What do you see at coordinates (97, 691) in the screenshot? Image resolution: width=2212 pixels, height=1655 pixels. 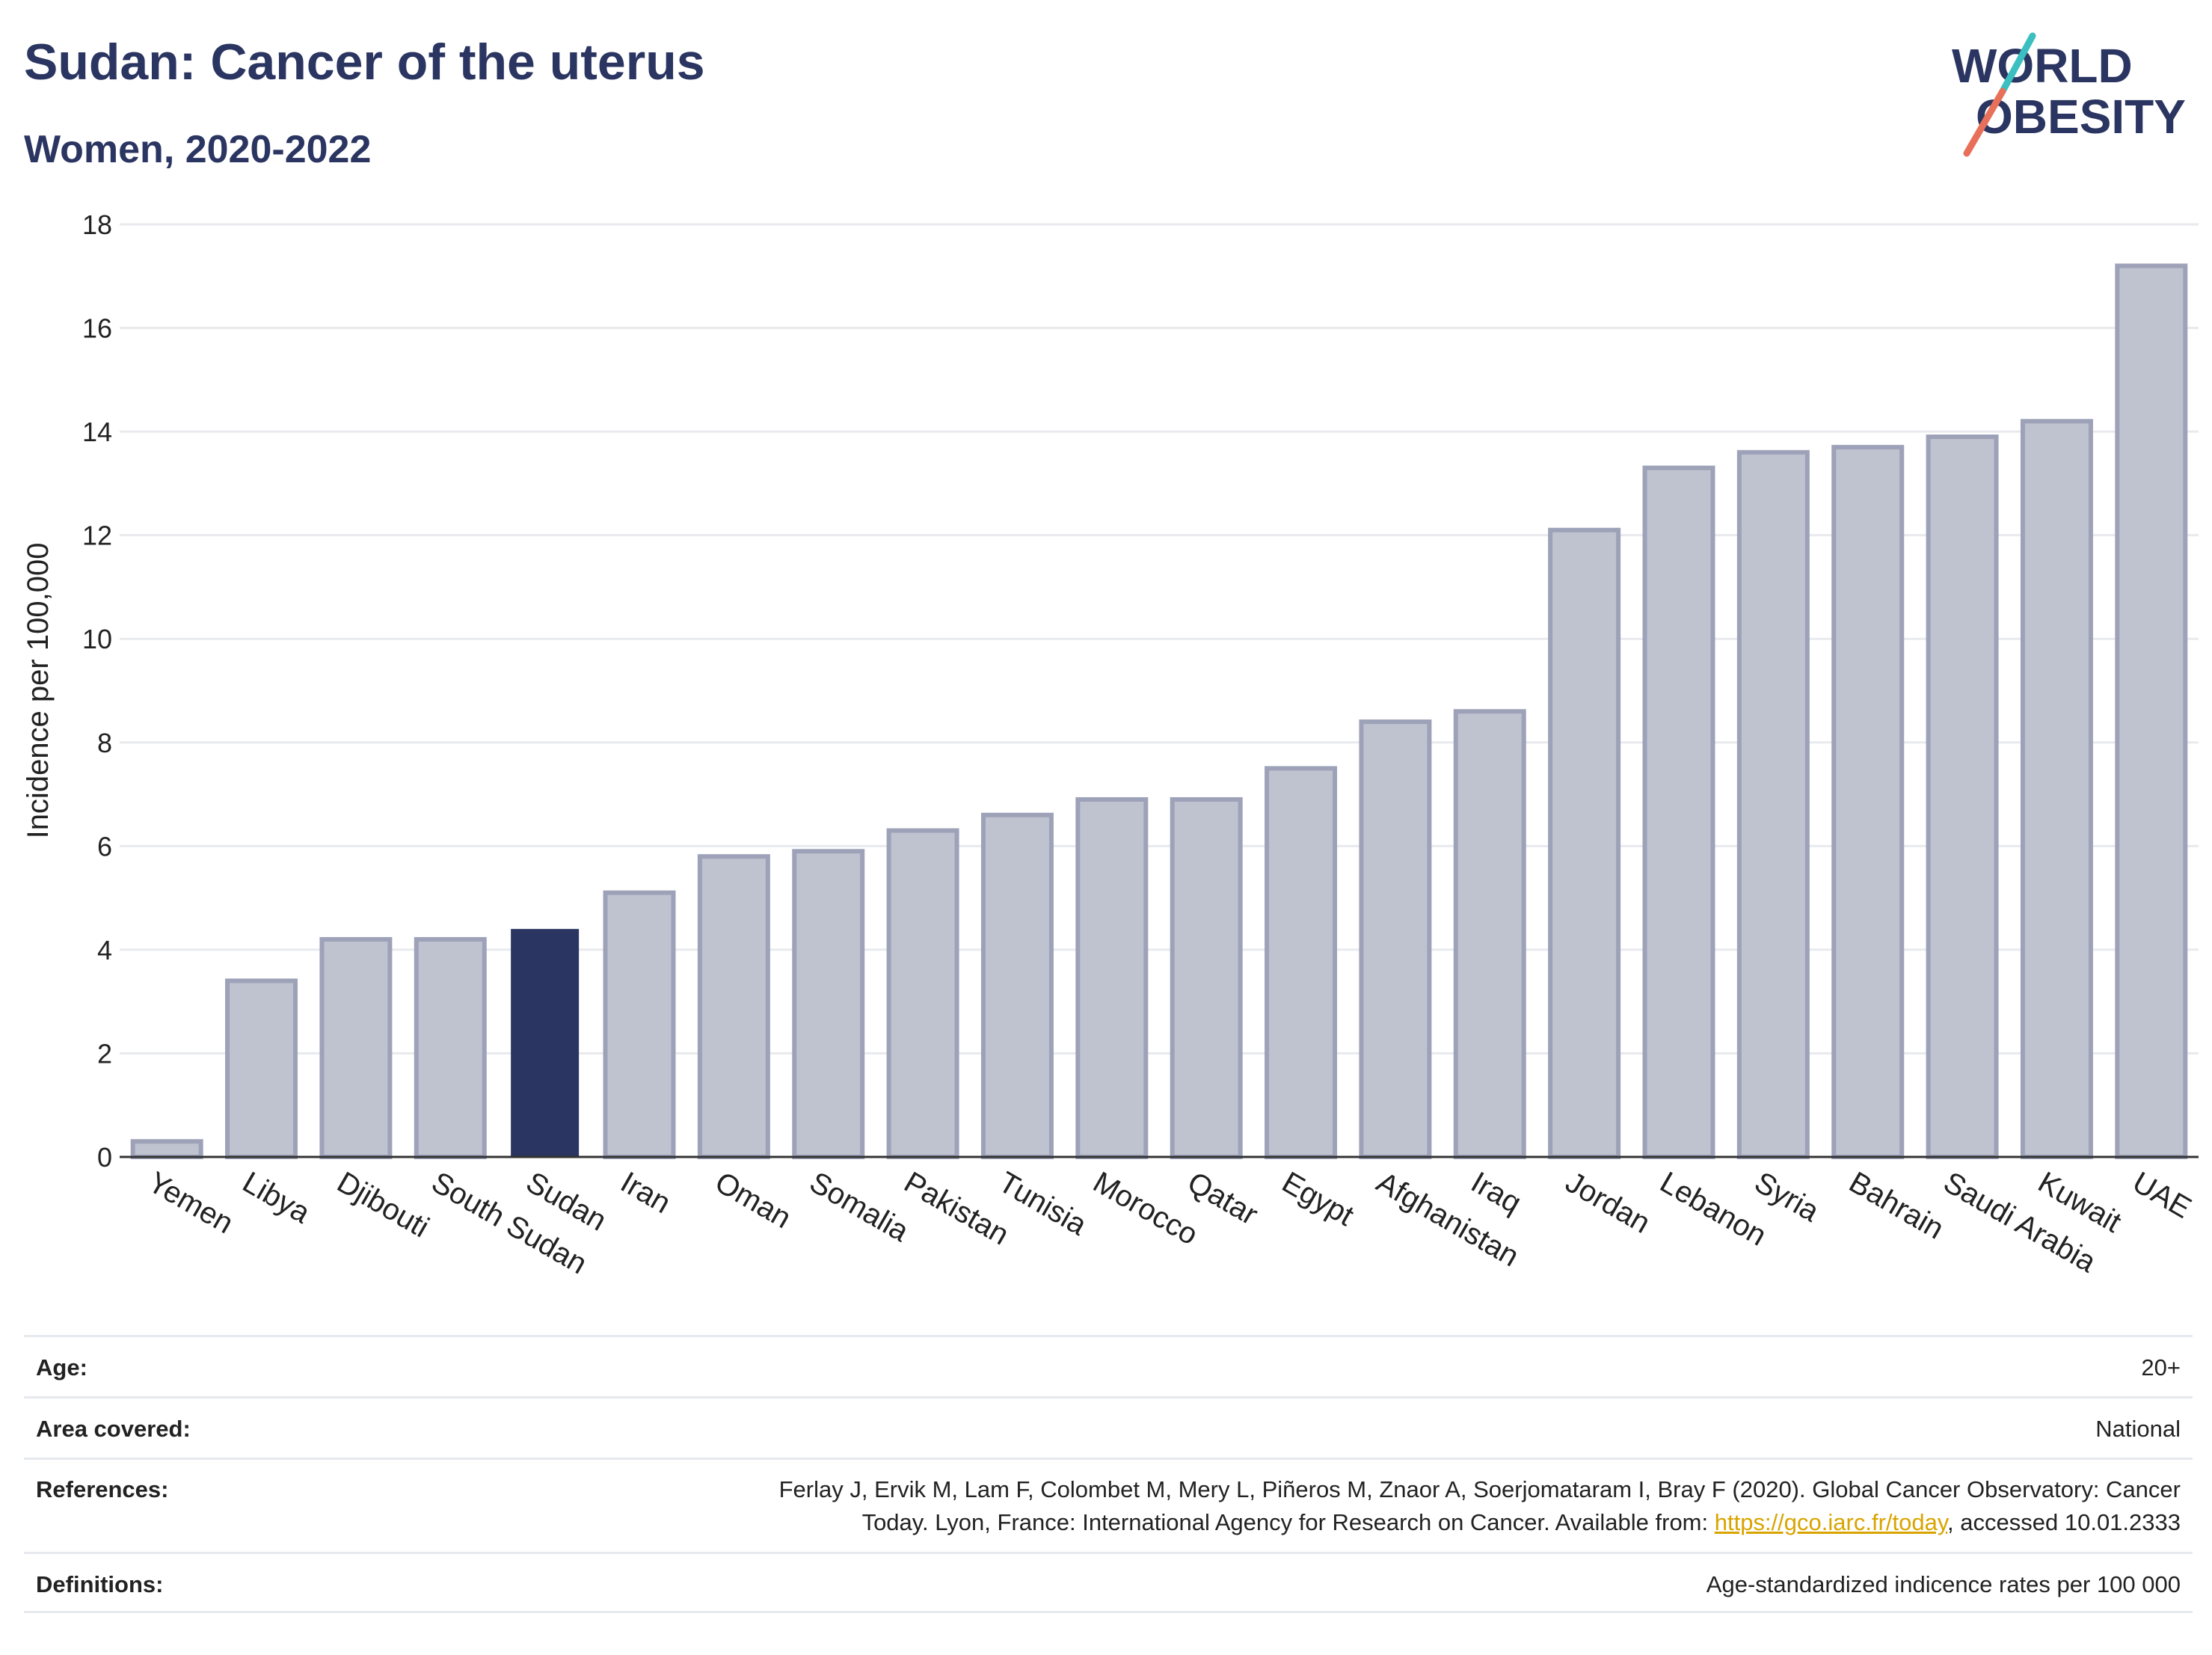 I see `y-axis-ticks: 0 2 4 6 8 10 12 14 16 18` at bounding box center [97, 691].